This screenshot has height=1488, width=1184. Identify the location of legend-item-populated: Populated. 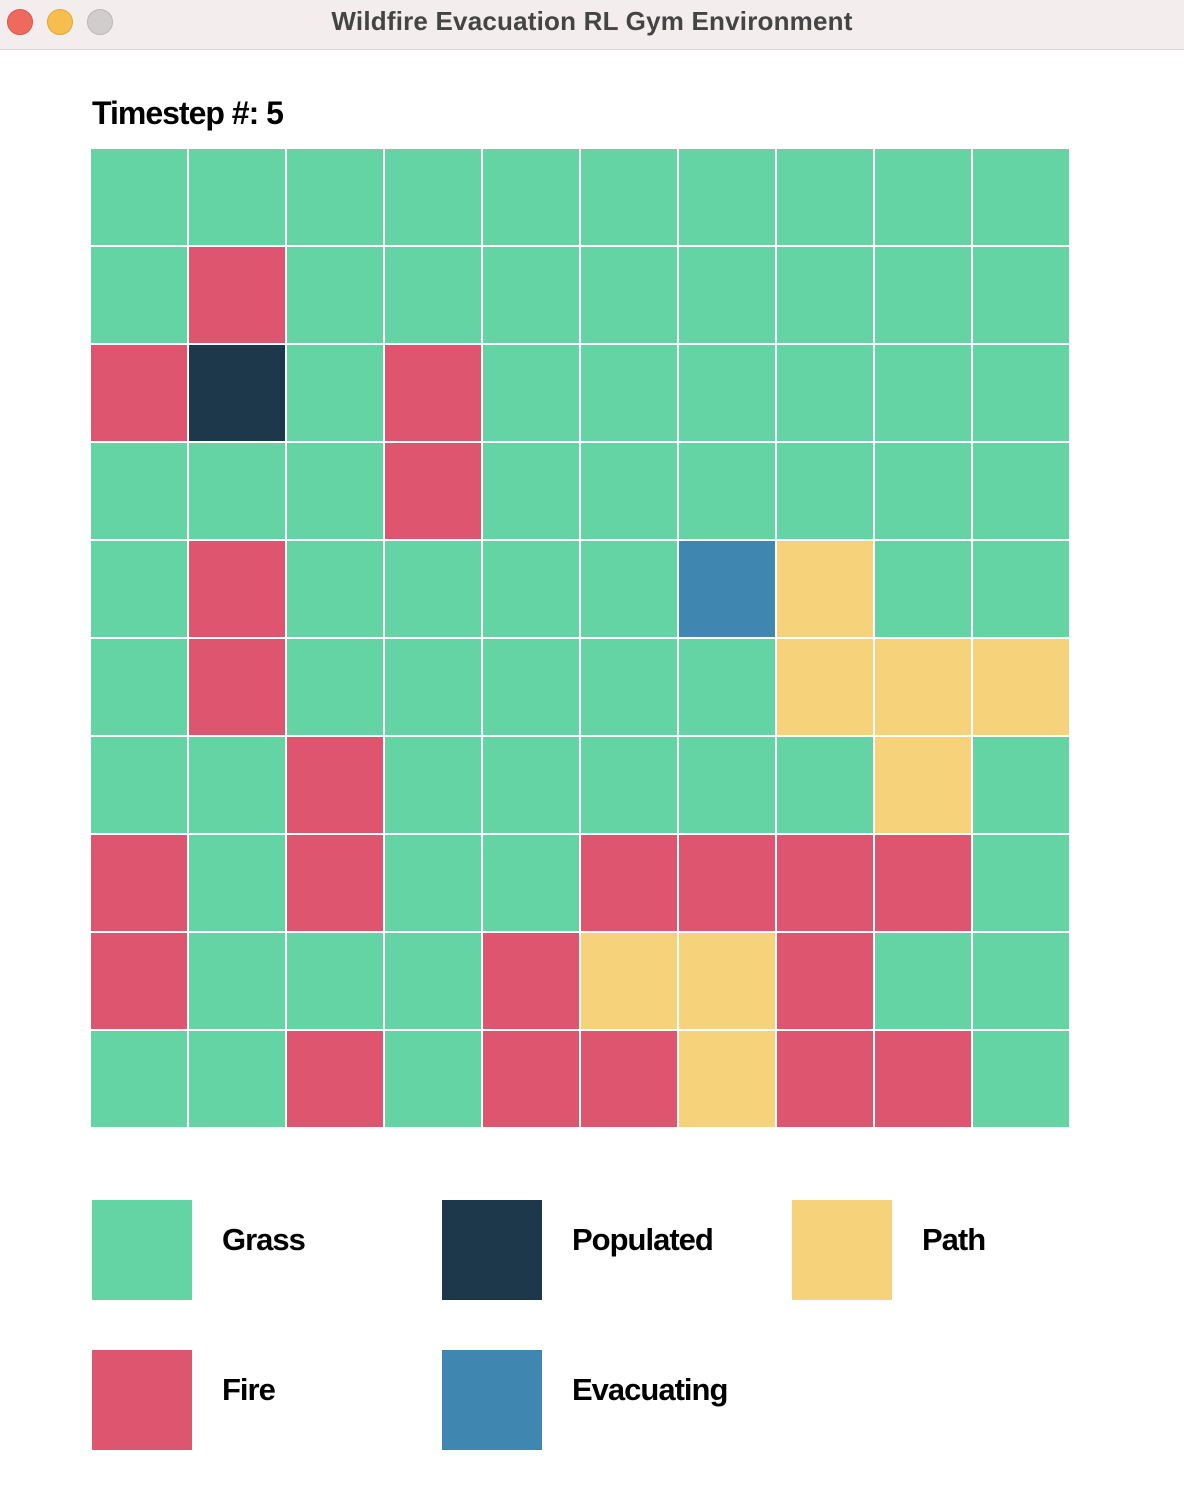
(612, 1250).